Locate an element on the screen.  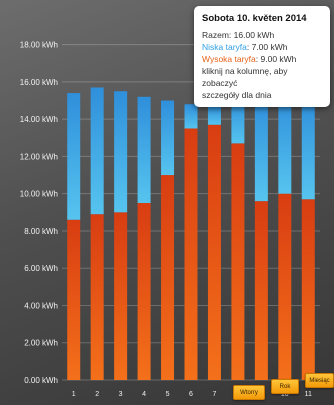
x-tick-label: 5 is located at coordinates (168, 394).